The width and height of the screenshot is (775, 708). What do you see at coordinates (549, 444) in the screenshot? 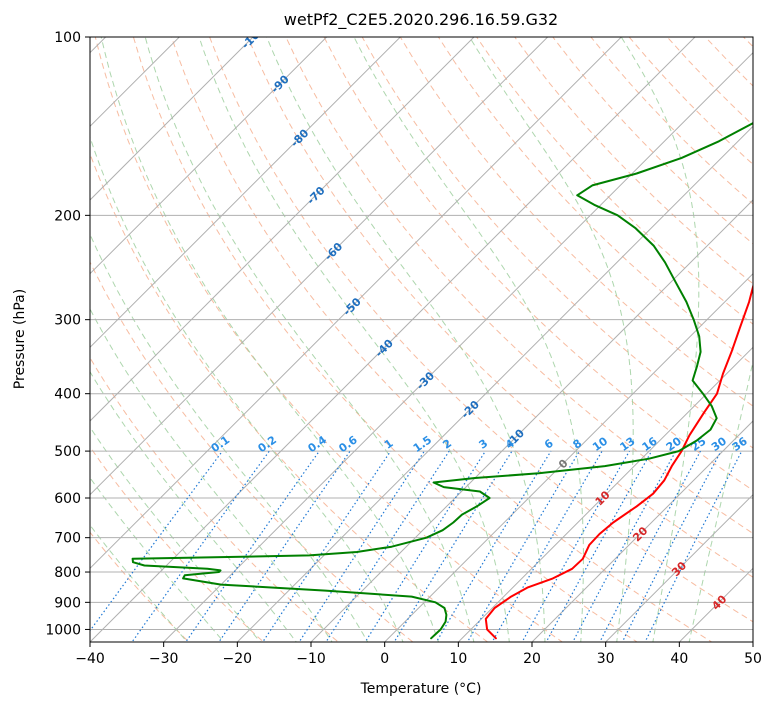
I see `mixing-ratio-label: 6` at bounding box center [549, 444].